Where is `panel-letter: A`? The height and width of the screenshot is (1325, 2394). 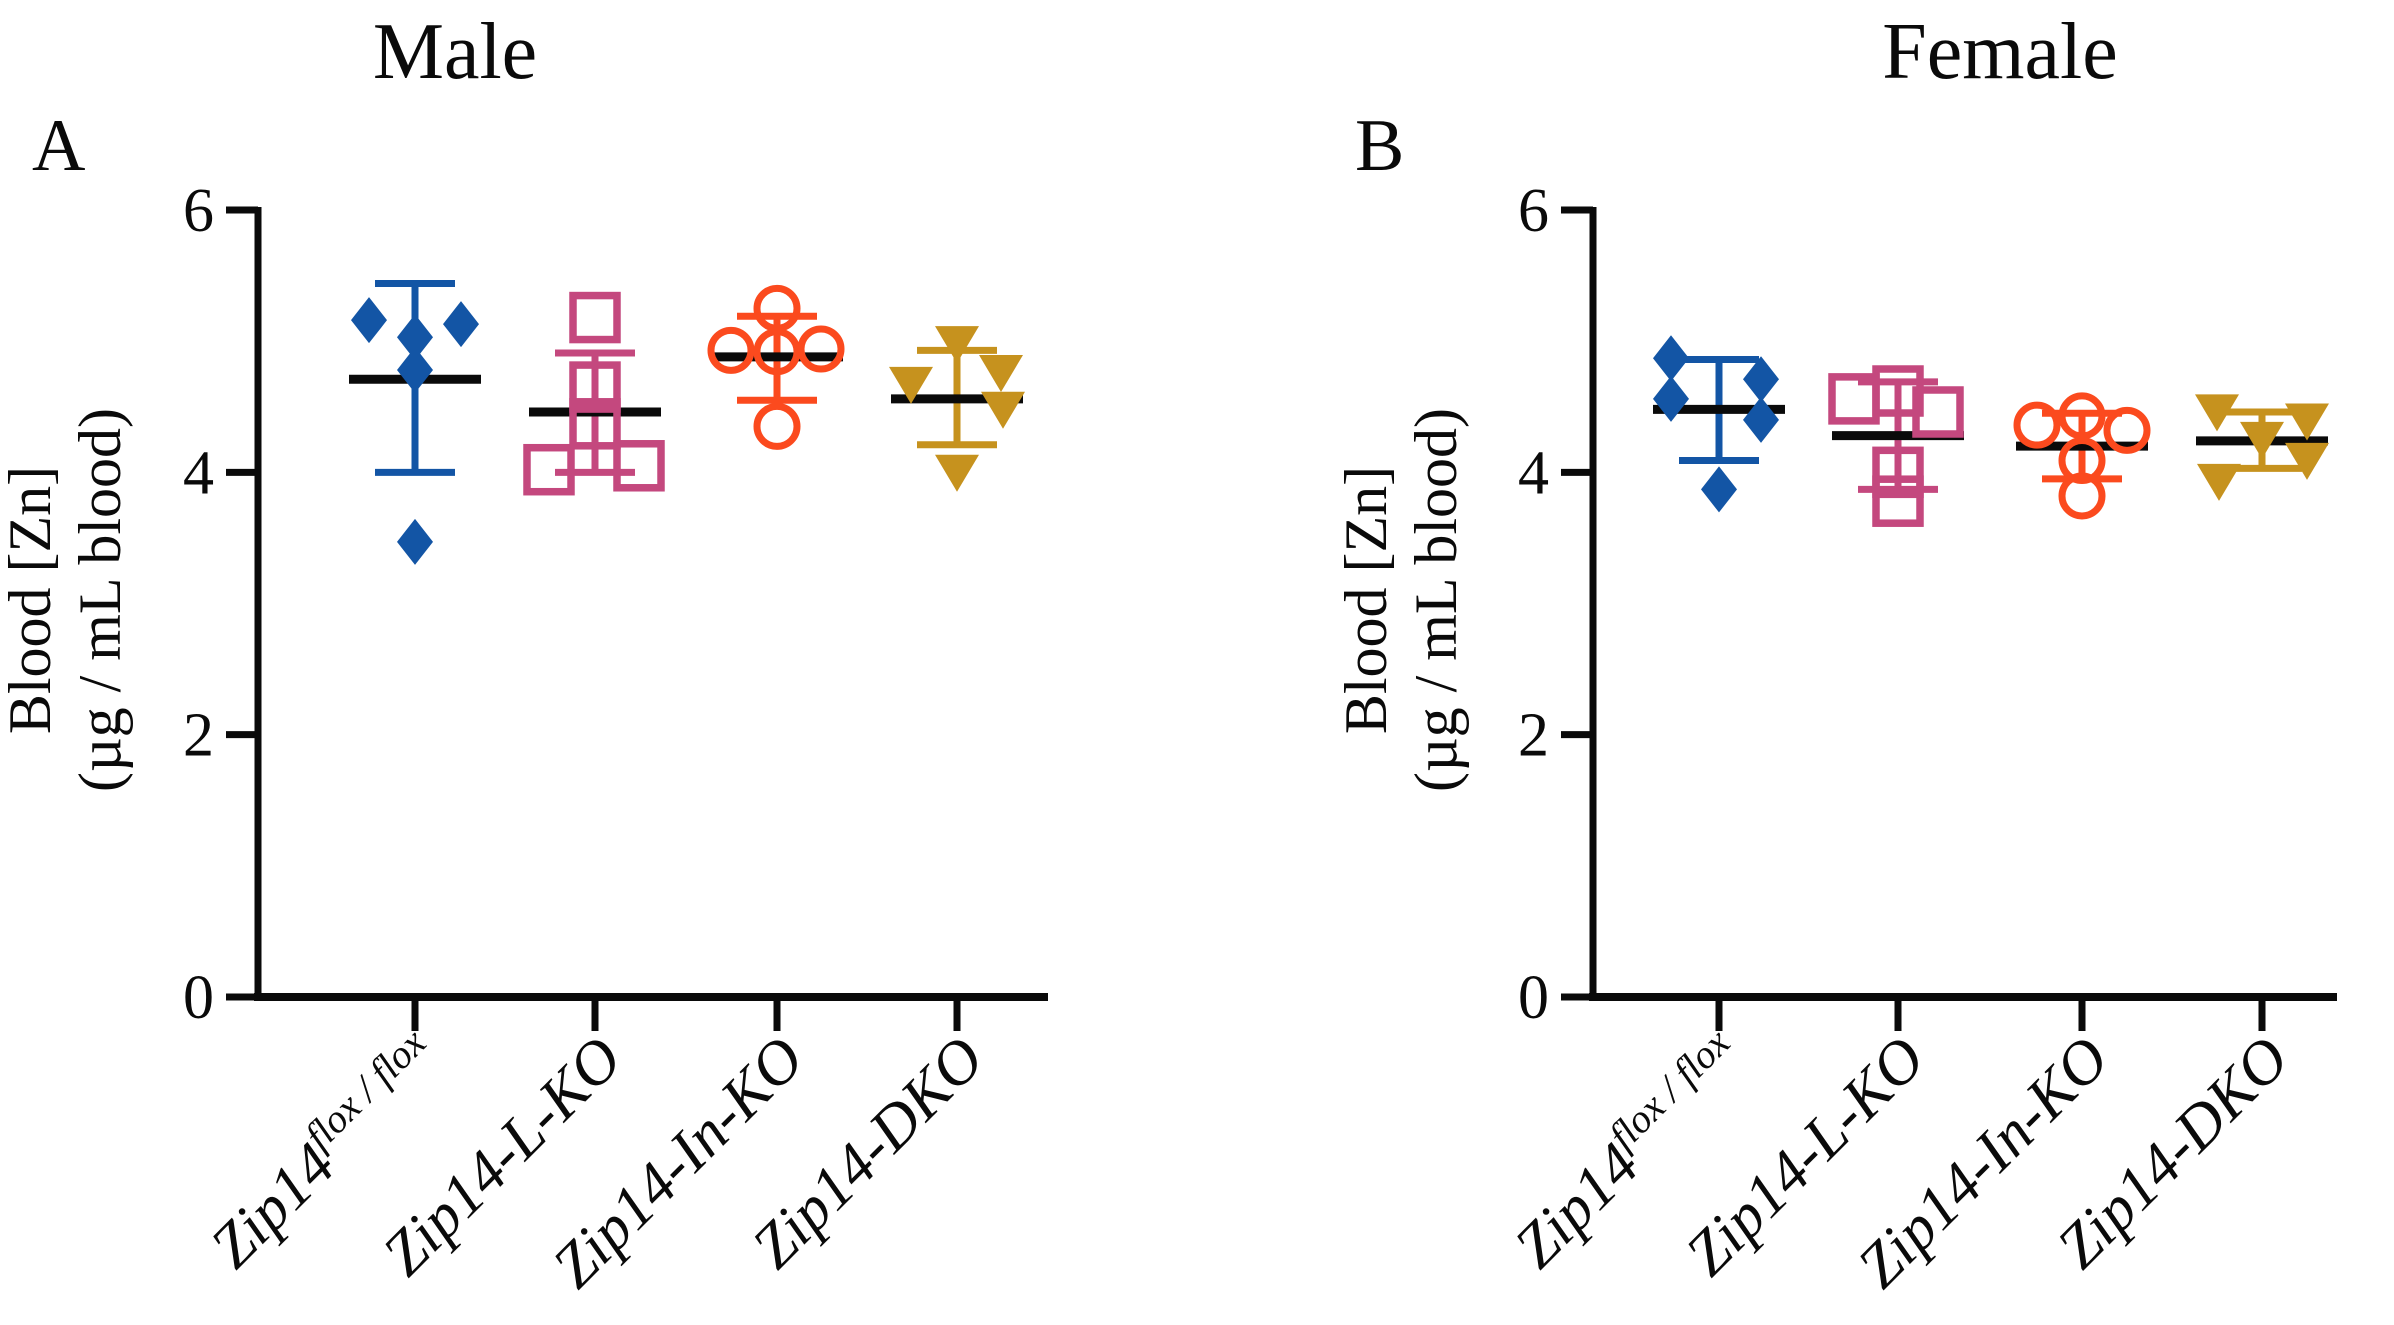 panel-letter: A is located at coordinates (58, 146).